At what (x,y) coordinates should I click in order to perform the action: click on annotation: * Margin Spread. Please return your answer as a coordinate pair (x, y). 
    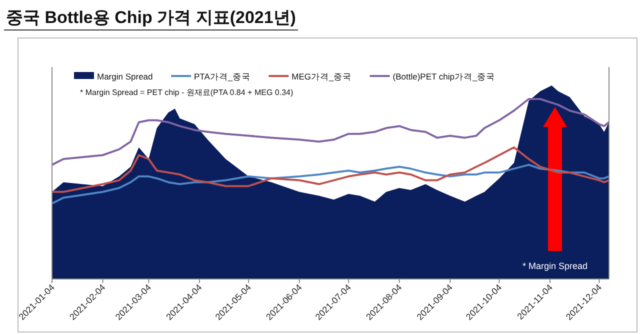
    Looking at the image, I should click on (555, 266).